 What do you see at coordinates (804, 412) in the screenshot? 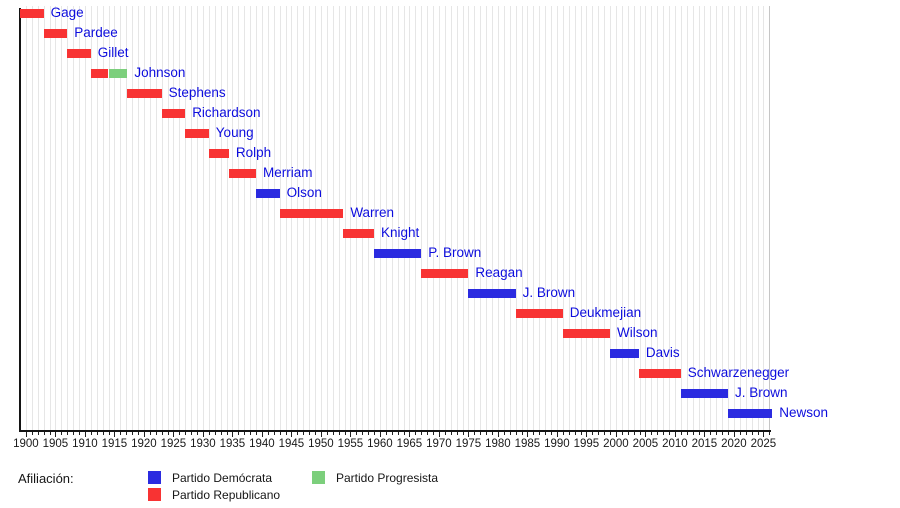
I see `bar-label: Newson` at bounding box center [804, 412].